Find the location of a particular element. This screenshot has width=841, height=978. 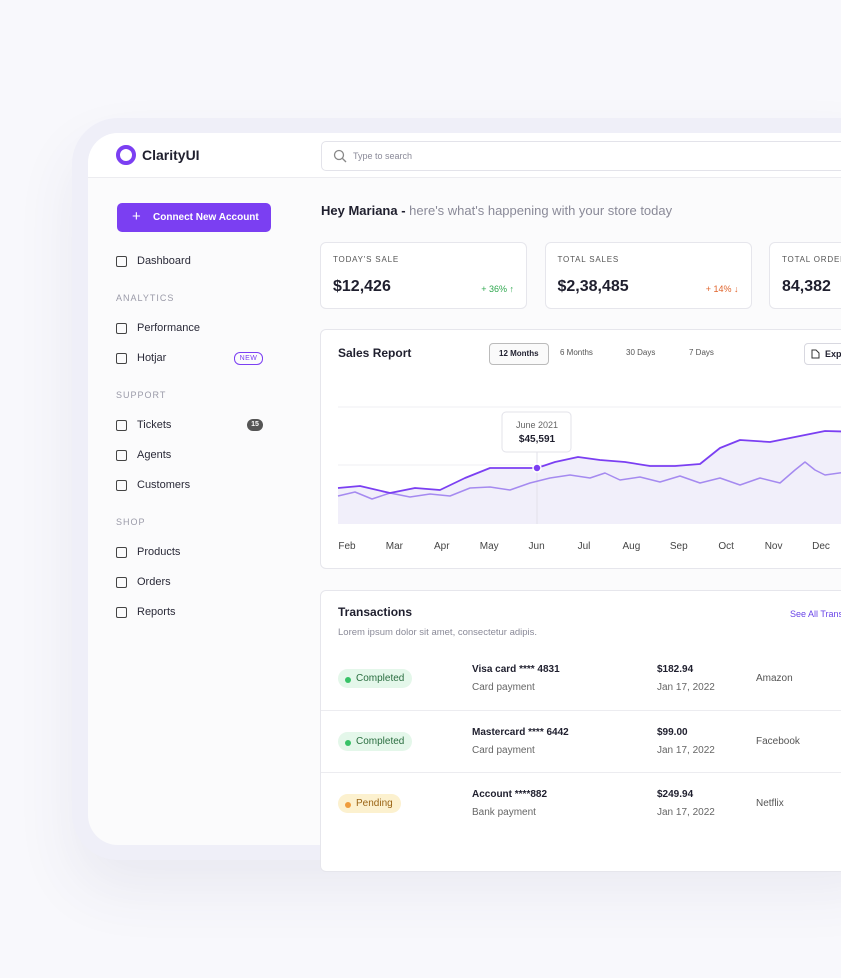

x-axis-label: May is located at coordinates (489, 546).